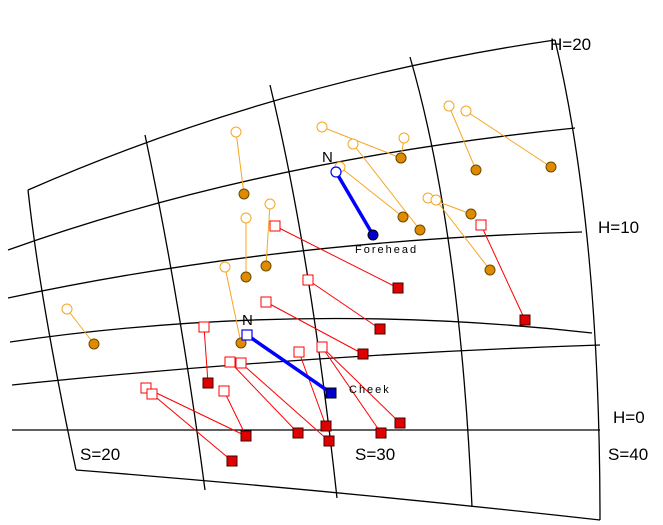 This screenshot has height=525, width=663. I want to click on label-north-cheek: N, so click(247, 320).